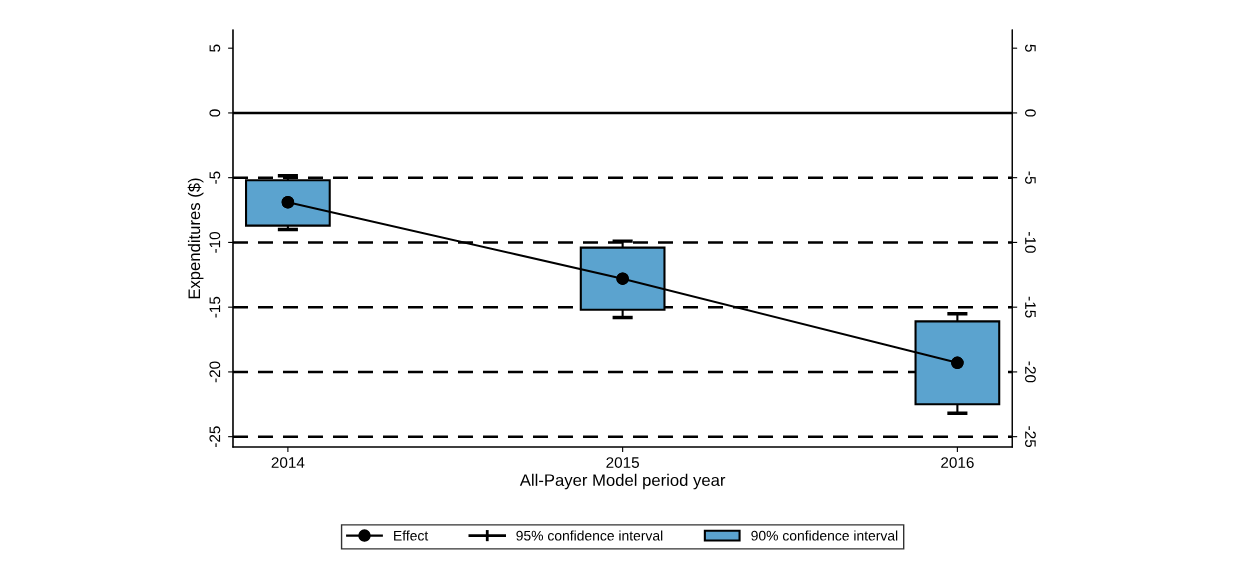 This screenshot has height=578, width=1236. Describe the element at coordinates (215, 177) in the screenshot. I see `y-tick-label: -5` at that location.